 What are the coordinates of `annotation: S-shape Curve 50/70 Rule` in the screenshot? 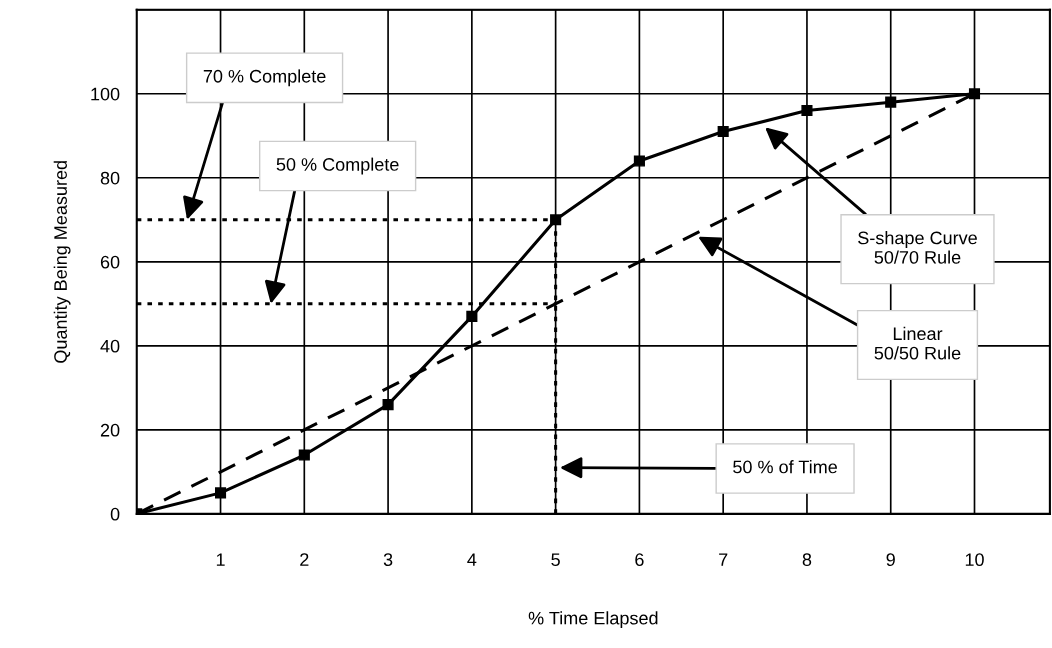 It's located at (917, 247).